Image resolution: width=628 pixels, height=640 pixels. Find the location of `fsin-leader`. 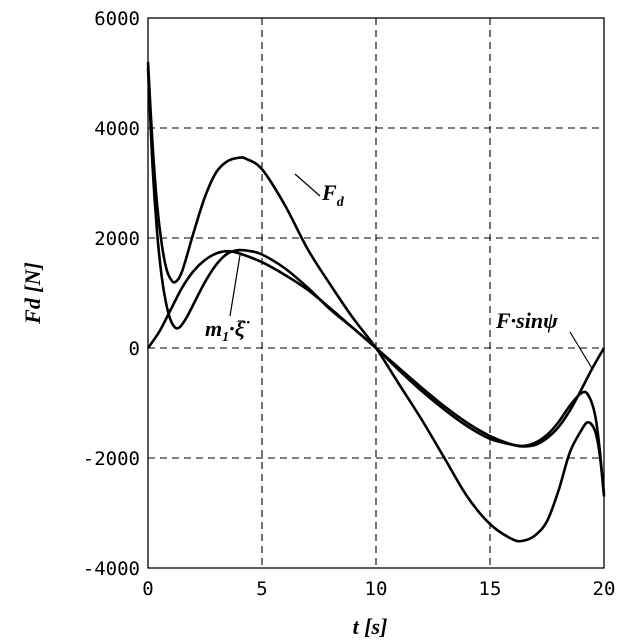

fsin-leader is located at coordinates (581, 351).